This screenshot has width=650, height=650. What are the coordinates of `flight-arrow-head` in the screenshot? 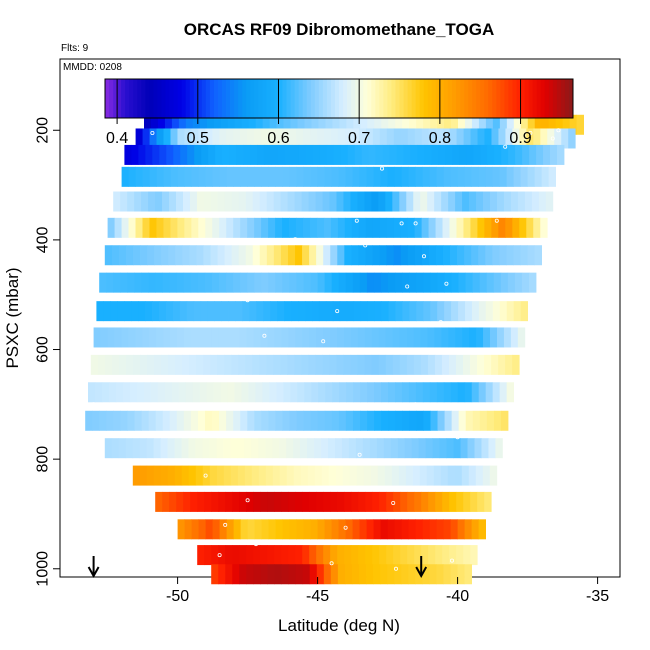 It's located at (421, 572).